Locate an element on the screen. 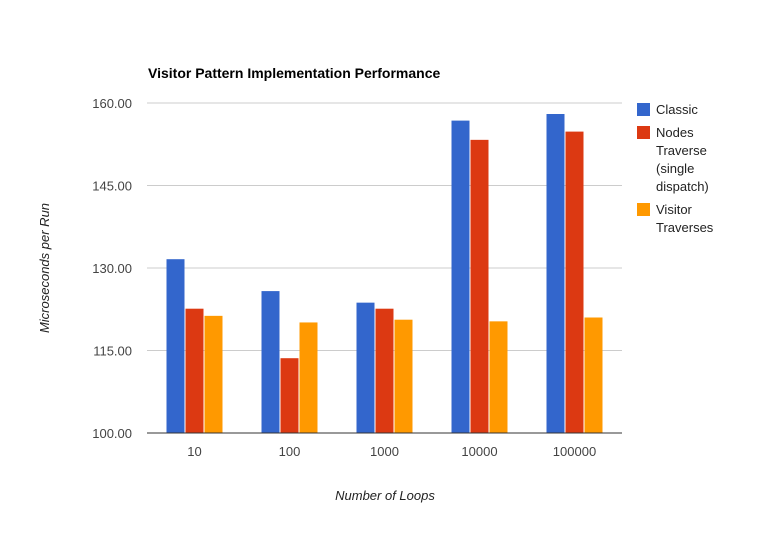 This screenshot has height=536, width=770. y-axis-label: Microseconds per Run is located at coordinates (44, 268).